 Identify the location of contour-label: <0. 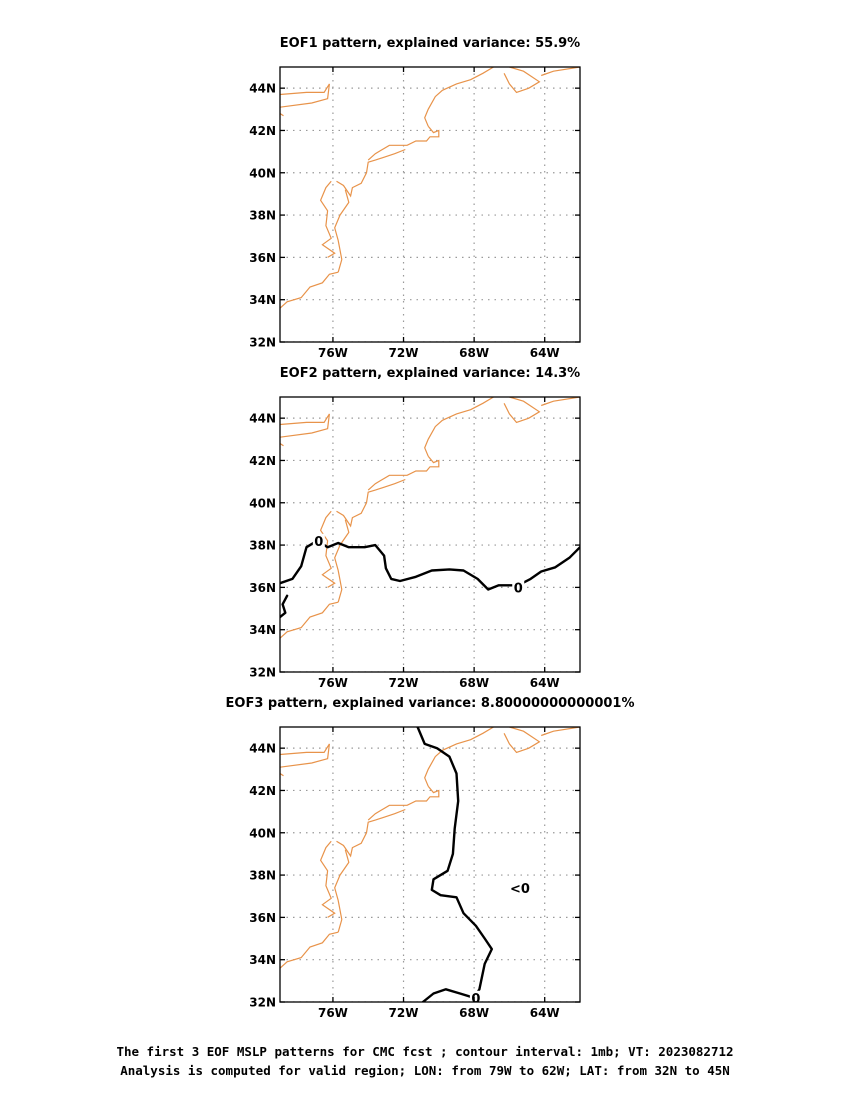
(520, 889).